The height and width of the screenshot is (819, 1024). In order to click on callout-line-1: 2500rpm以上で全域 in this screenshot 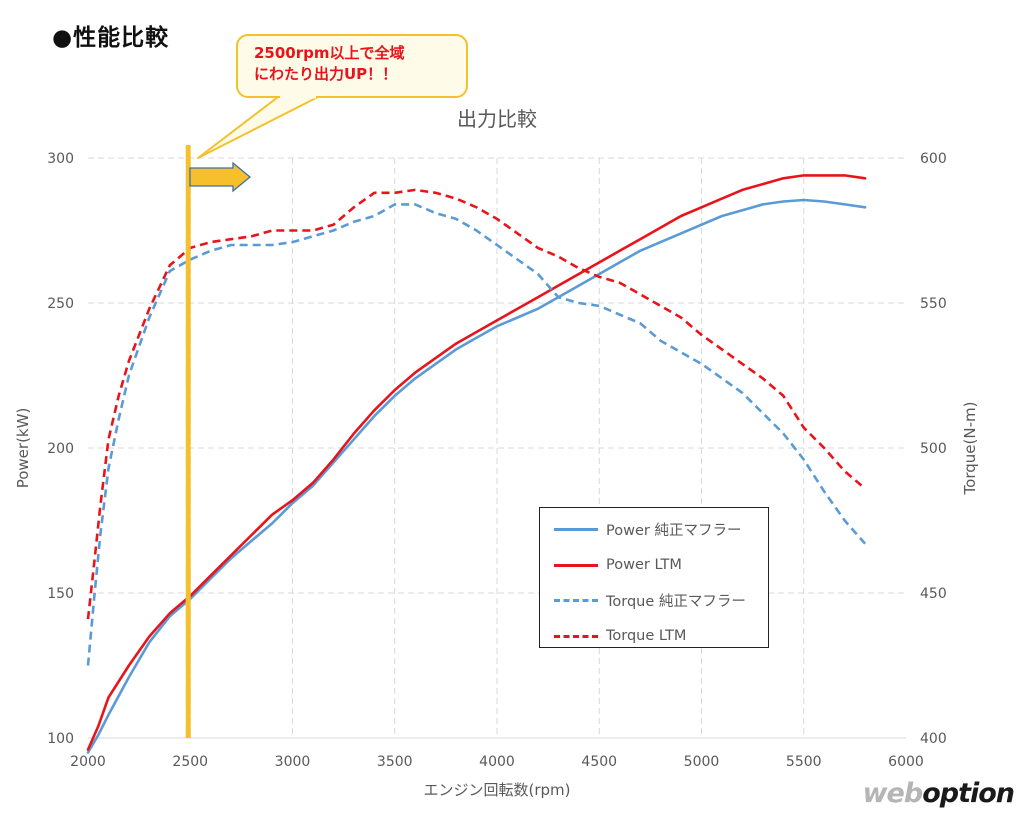, I will do `click(329, 53)`.